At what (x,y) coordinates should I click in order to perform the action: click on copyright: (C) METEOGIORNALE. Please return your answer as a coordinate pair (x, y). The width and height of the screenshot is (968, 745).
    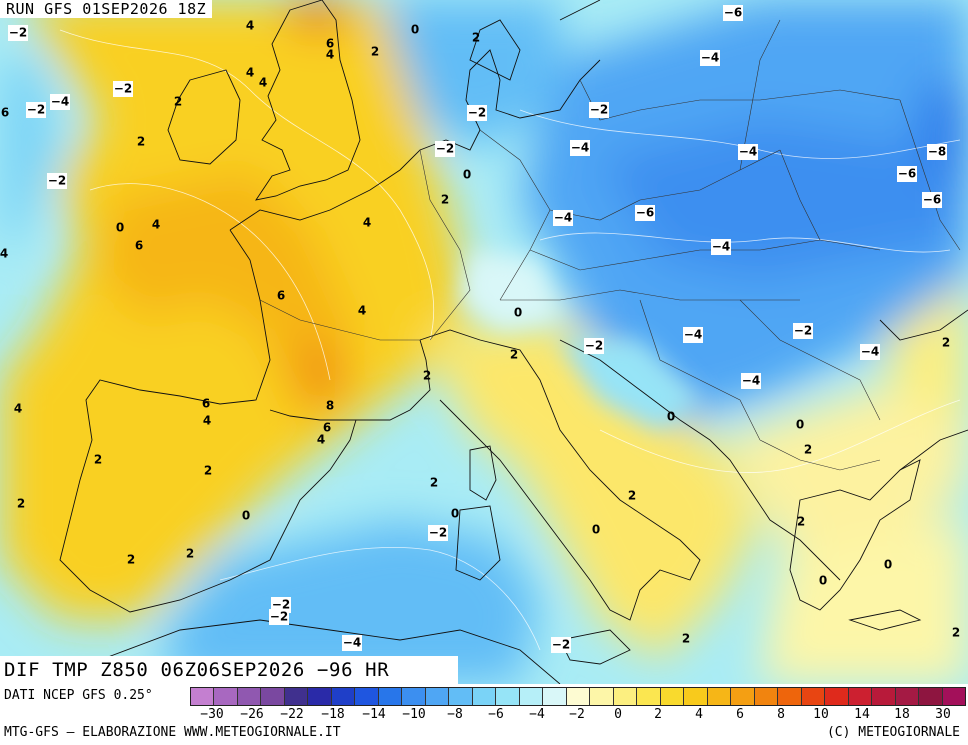
    Looking at the image, I should click on (893, 732).